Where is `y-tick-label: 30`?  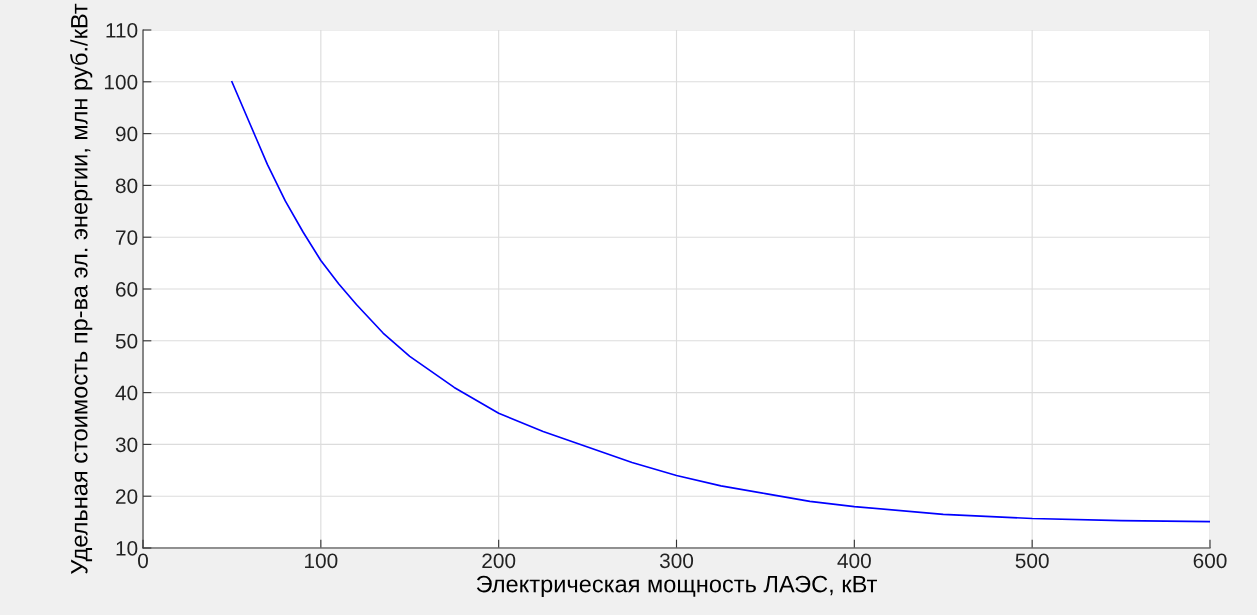
y-tick-label: 30 is located at coordinates (126, 445).